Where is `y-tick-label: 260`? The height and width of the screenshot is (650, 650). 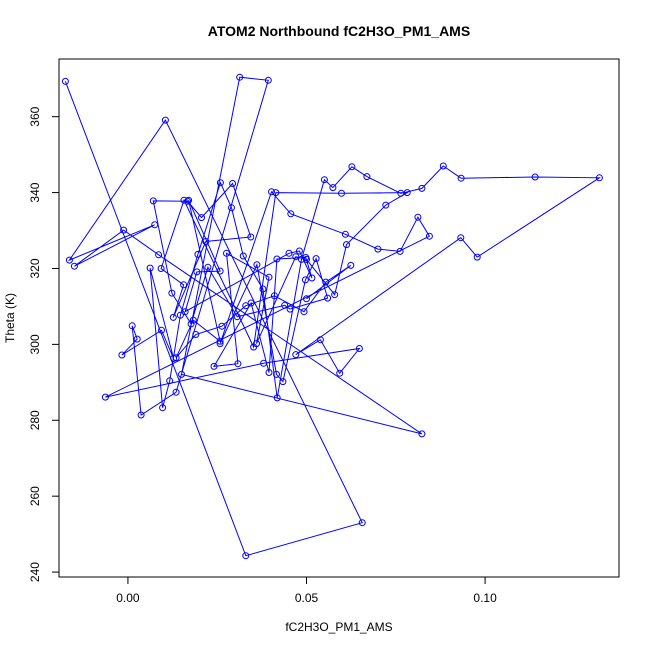 y-tick-label: 260 is located at coordinates (35, 496).